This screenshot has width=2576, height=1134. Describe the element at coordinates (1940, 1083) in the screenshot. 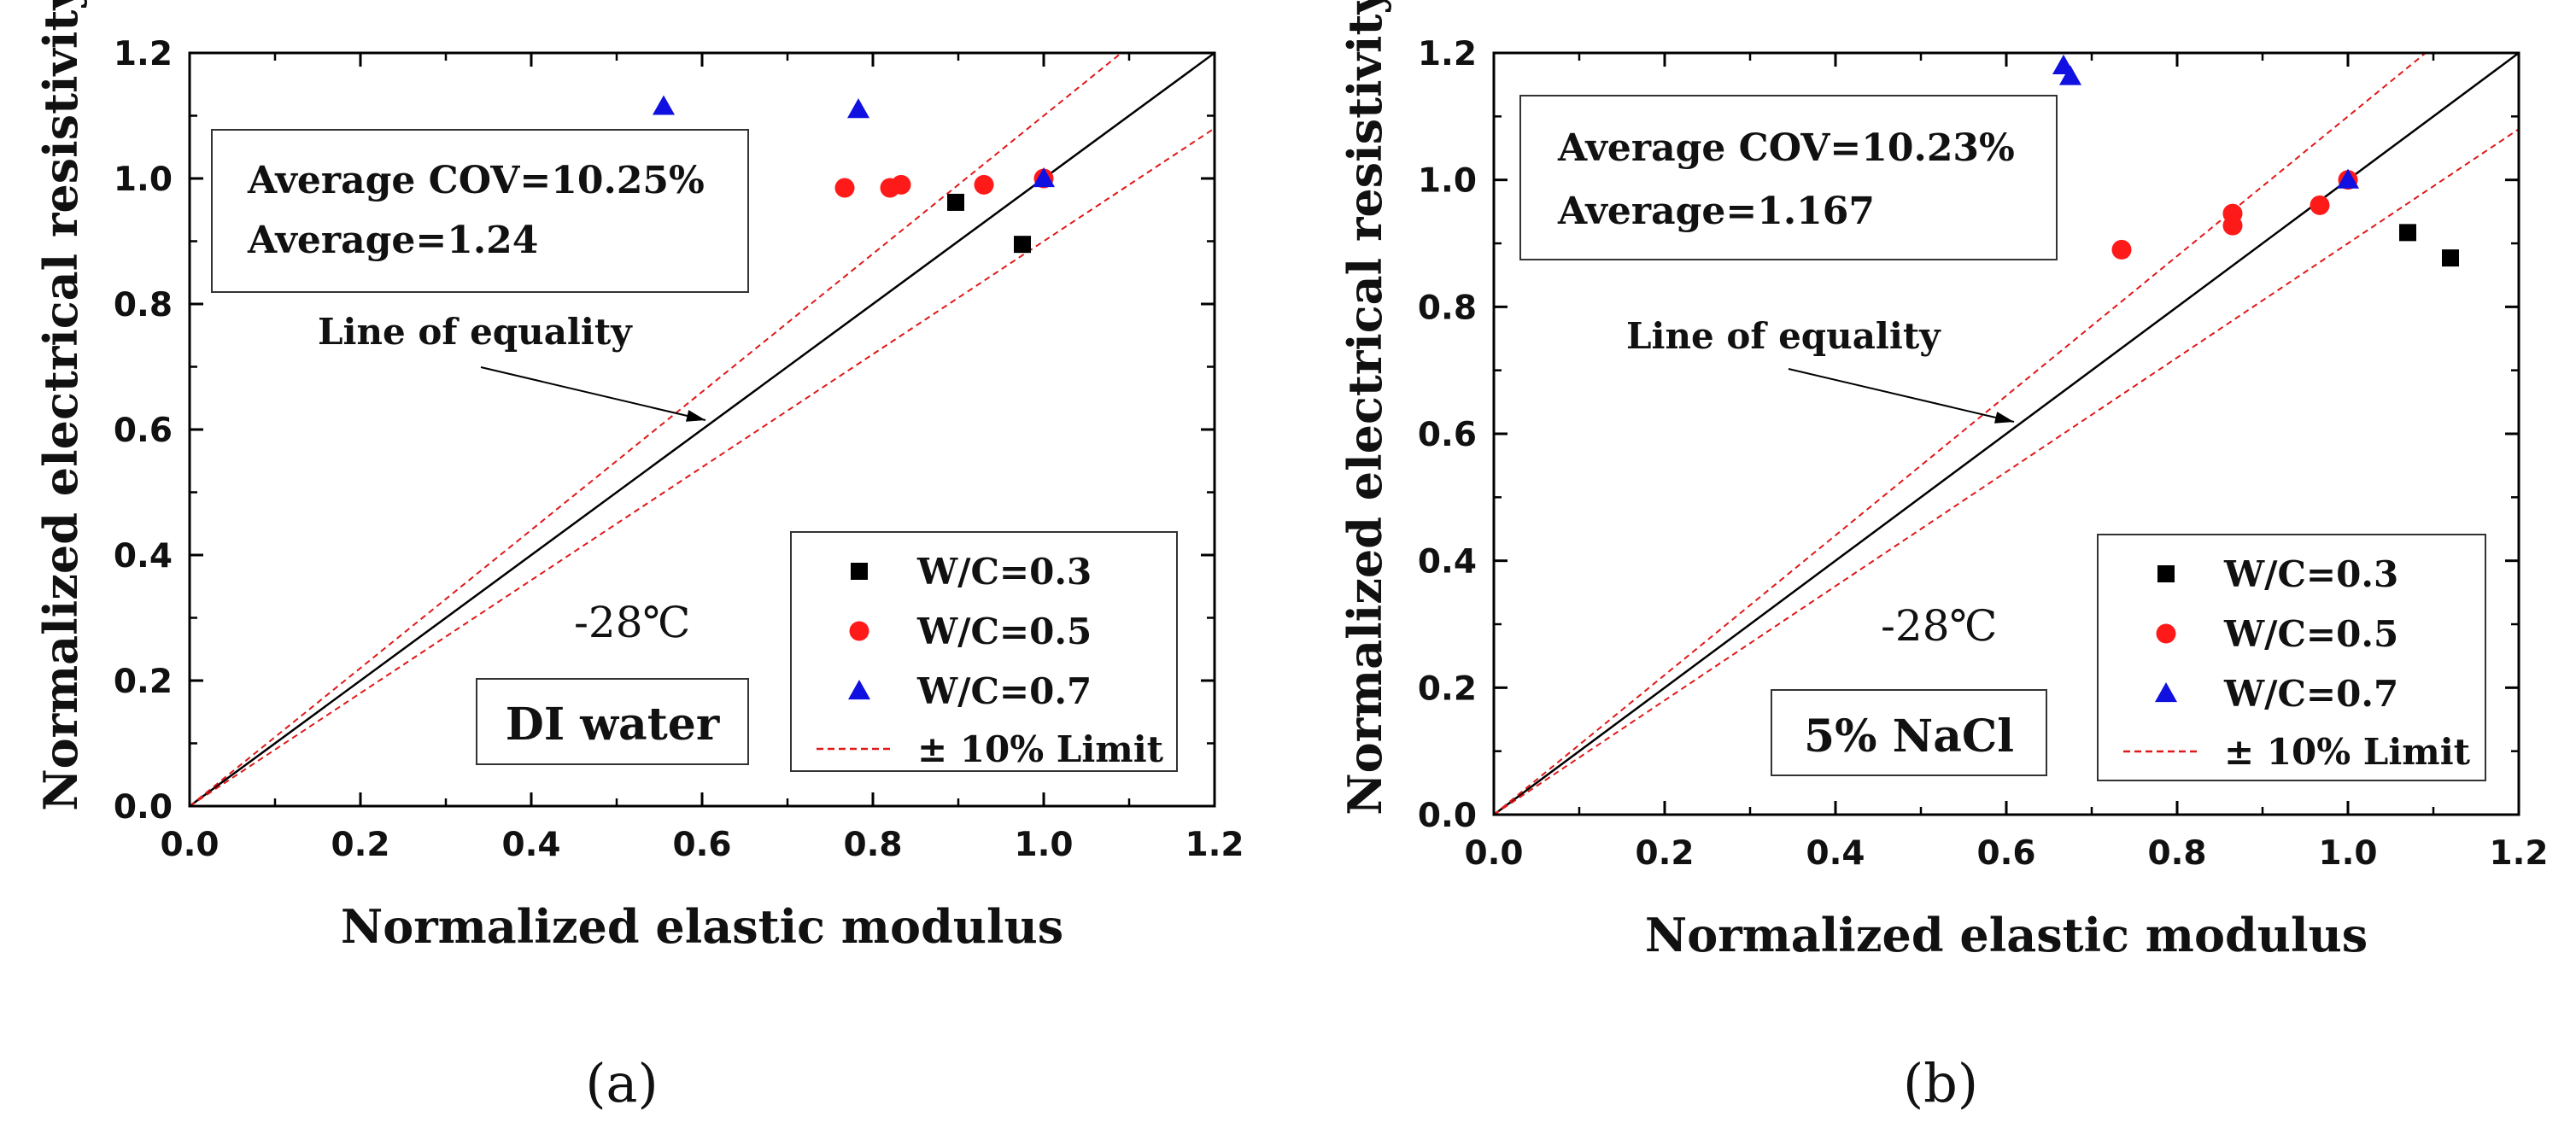

I see `panel-caption: (b)` at that location.